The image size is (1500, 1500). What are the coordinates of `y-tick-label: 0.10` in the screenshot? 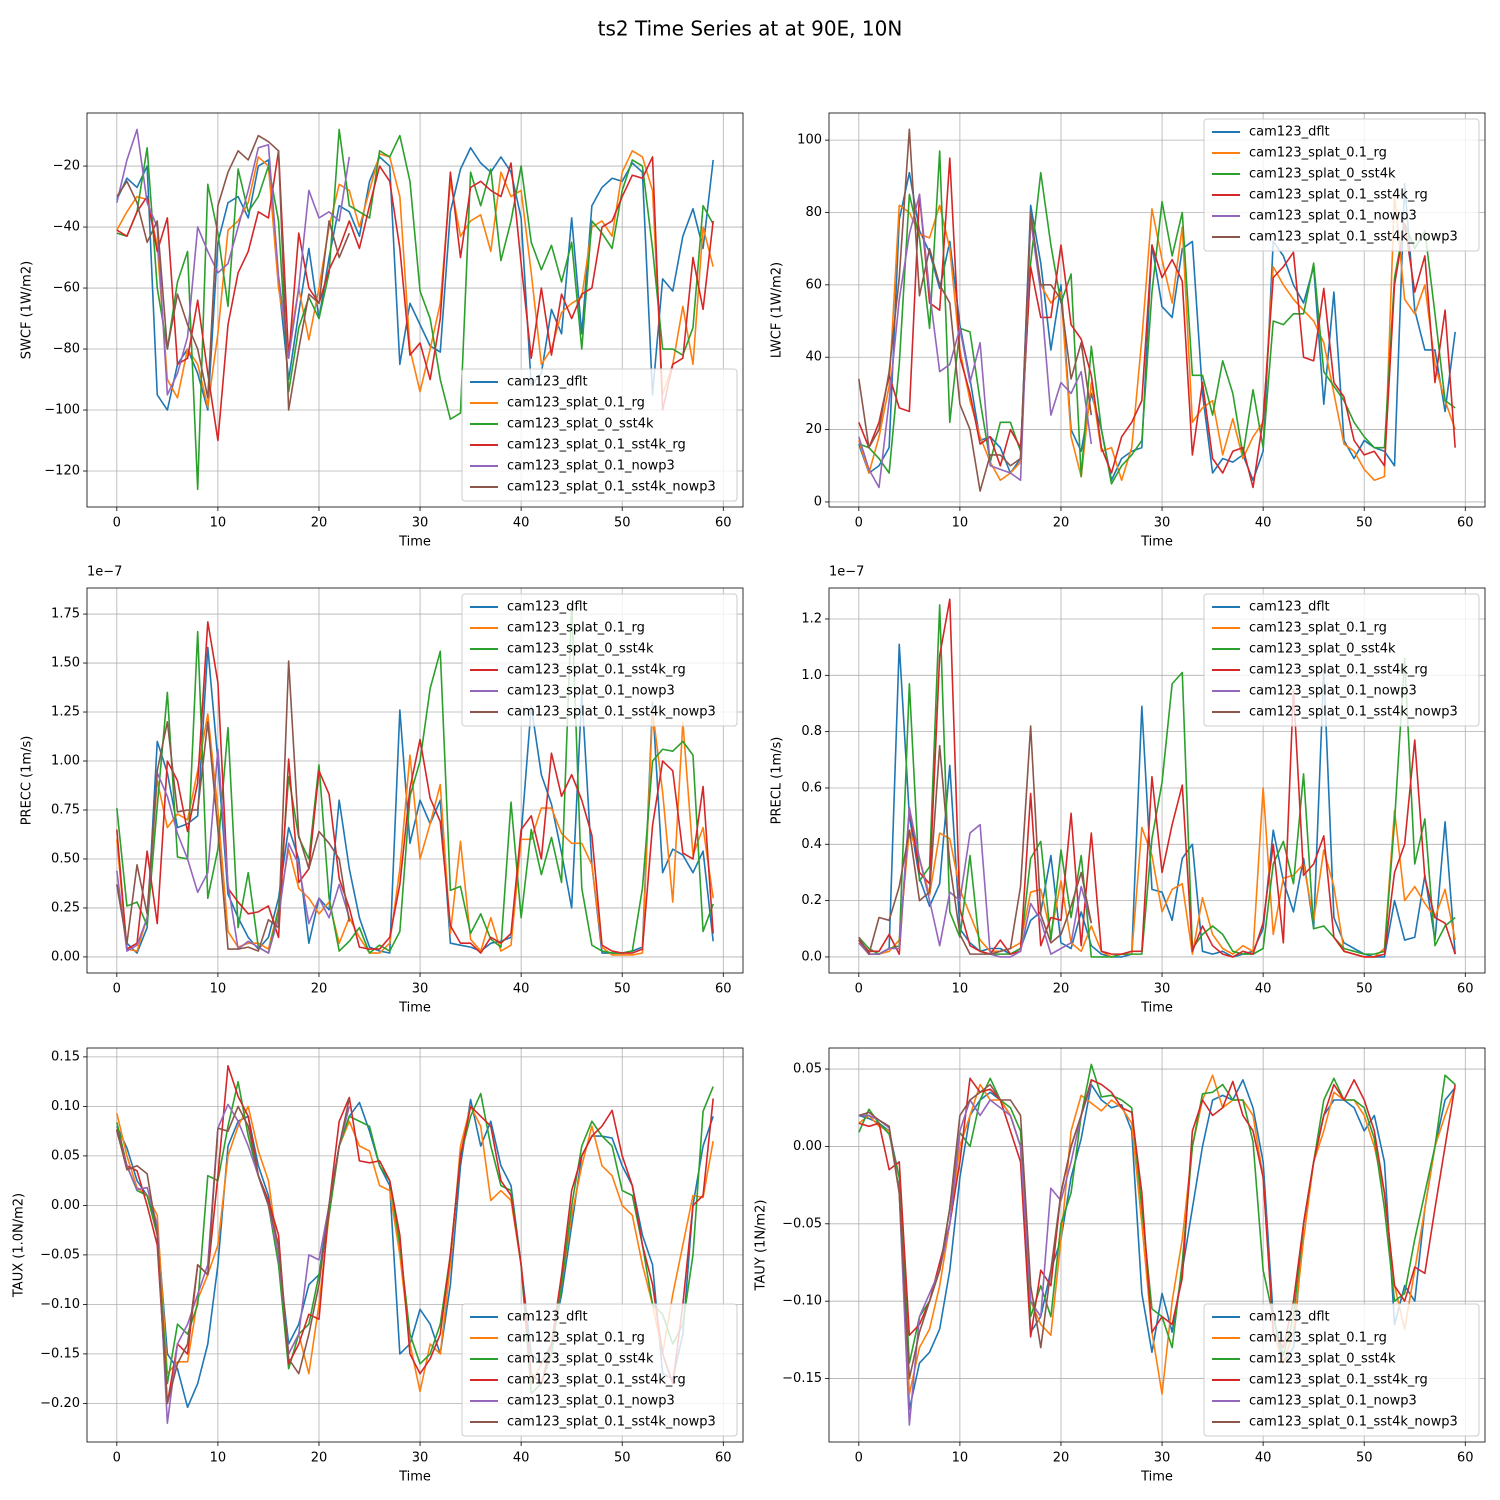 It's located at (65, 1106).